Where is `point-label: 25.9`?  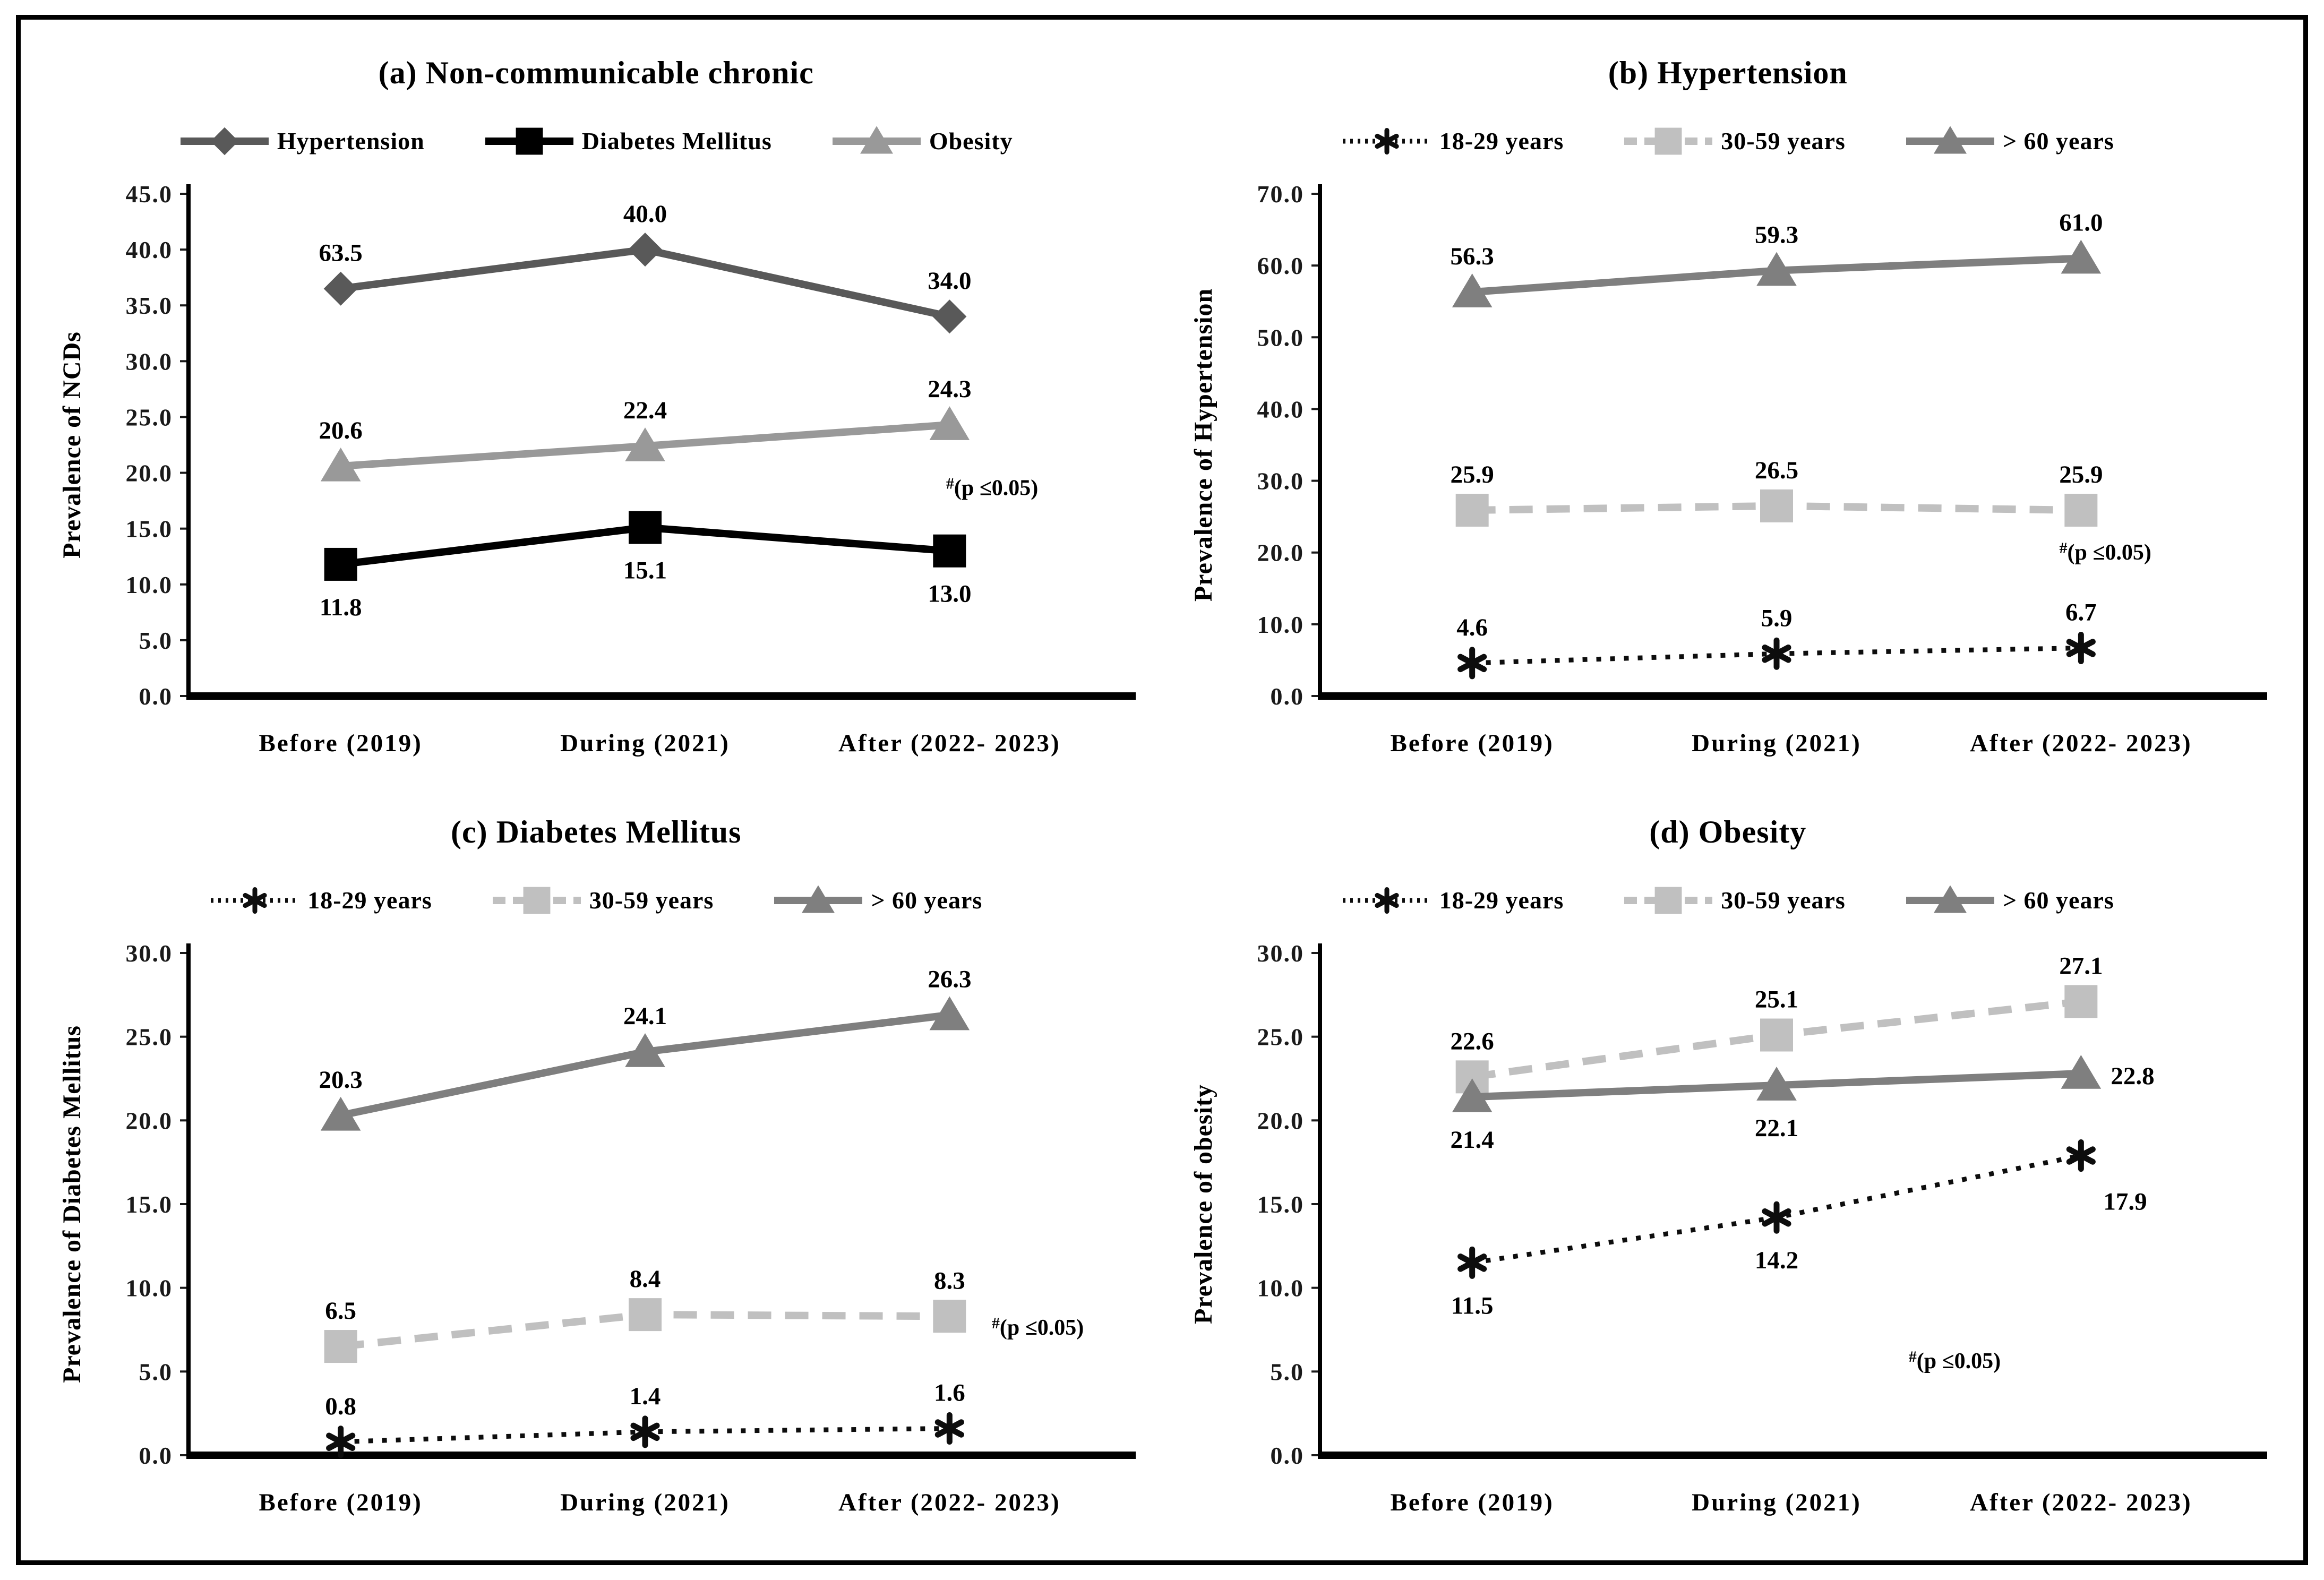
point-label: 25.9 is located at coordinates (2081, 474).